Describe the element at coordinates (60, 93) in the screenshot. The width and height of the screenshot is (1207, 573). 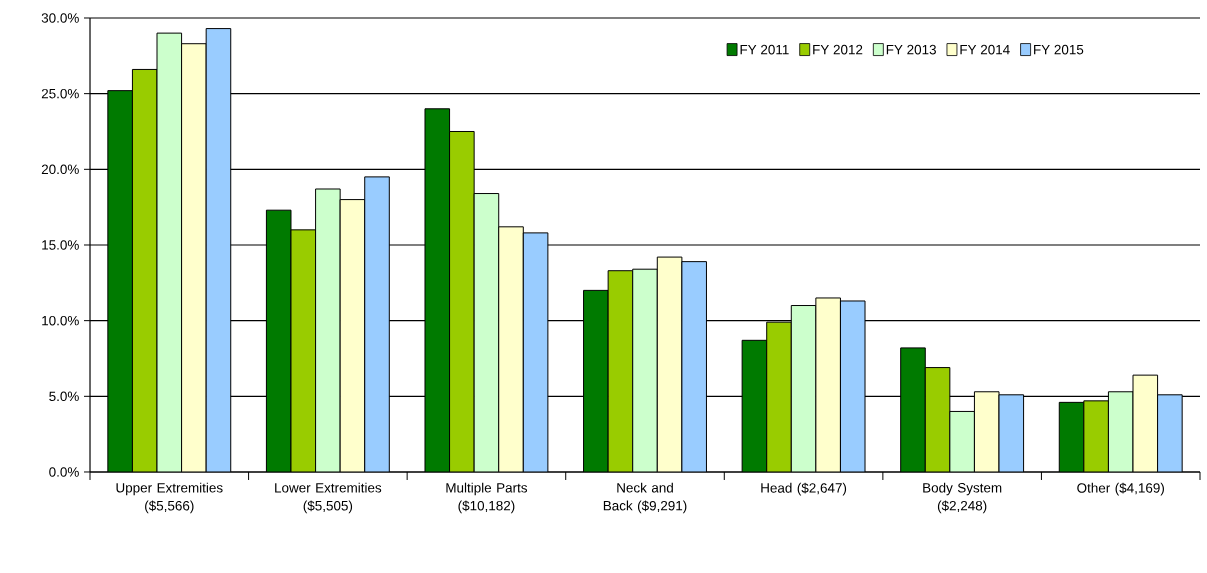
I see `y-tick-label: 25.0%` at that location.